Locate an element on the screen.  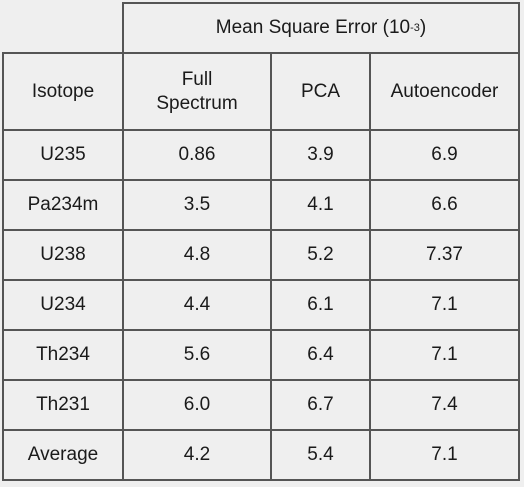
table-cell: 5.2 is located at coordinates (320, 255).